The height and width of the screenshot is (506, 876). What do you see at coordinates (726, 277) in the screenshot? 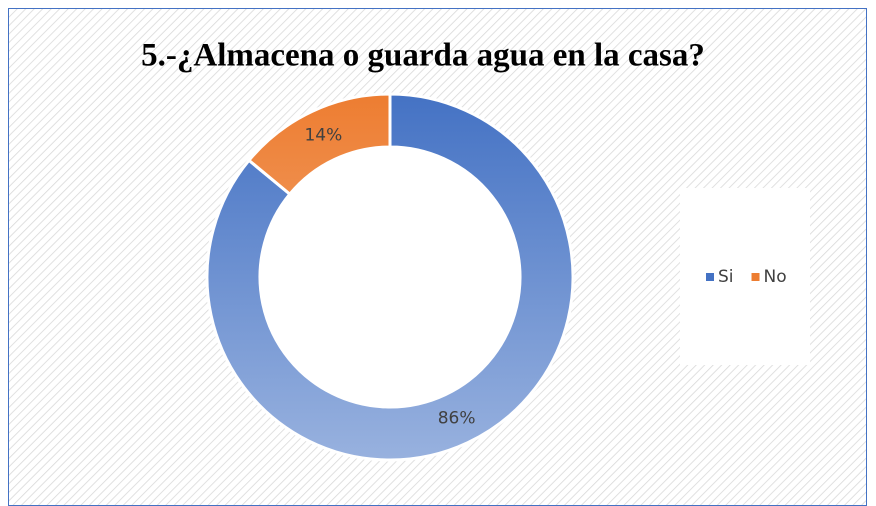
I see `legend-label: Si` at bounding box center [726, 277].